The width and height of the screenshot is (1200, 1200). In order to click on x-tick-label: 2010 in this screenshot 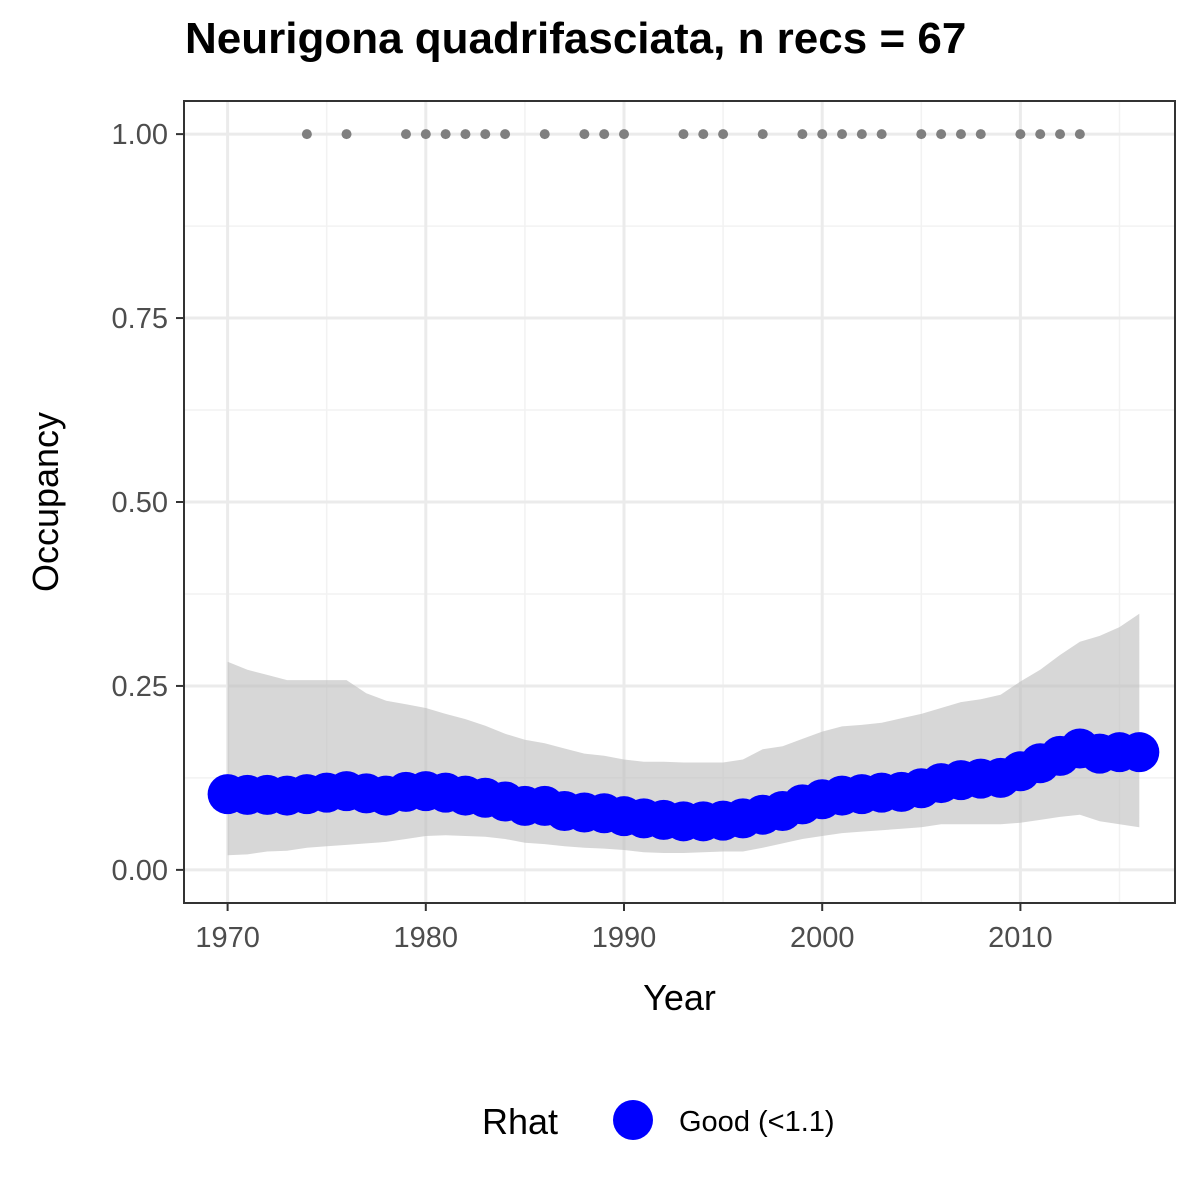, I will do `click(1020, 938)`.